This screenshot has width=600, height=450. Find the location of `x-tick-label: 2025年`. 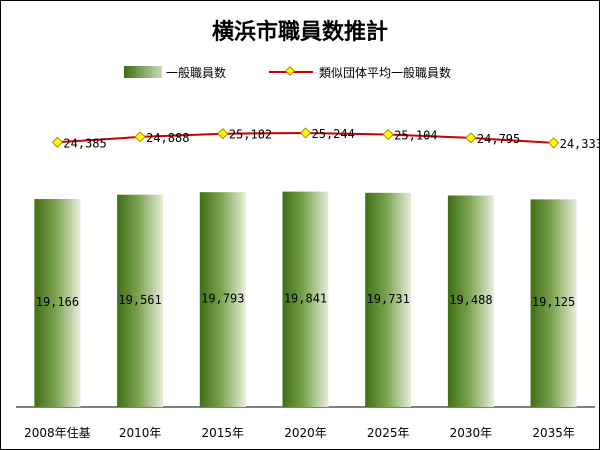

x-tick-label: 2025年 is located at coordinates (388, 433).